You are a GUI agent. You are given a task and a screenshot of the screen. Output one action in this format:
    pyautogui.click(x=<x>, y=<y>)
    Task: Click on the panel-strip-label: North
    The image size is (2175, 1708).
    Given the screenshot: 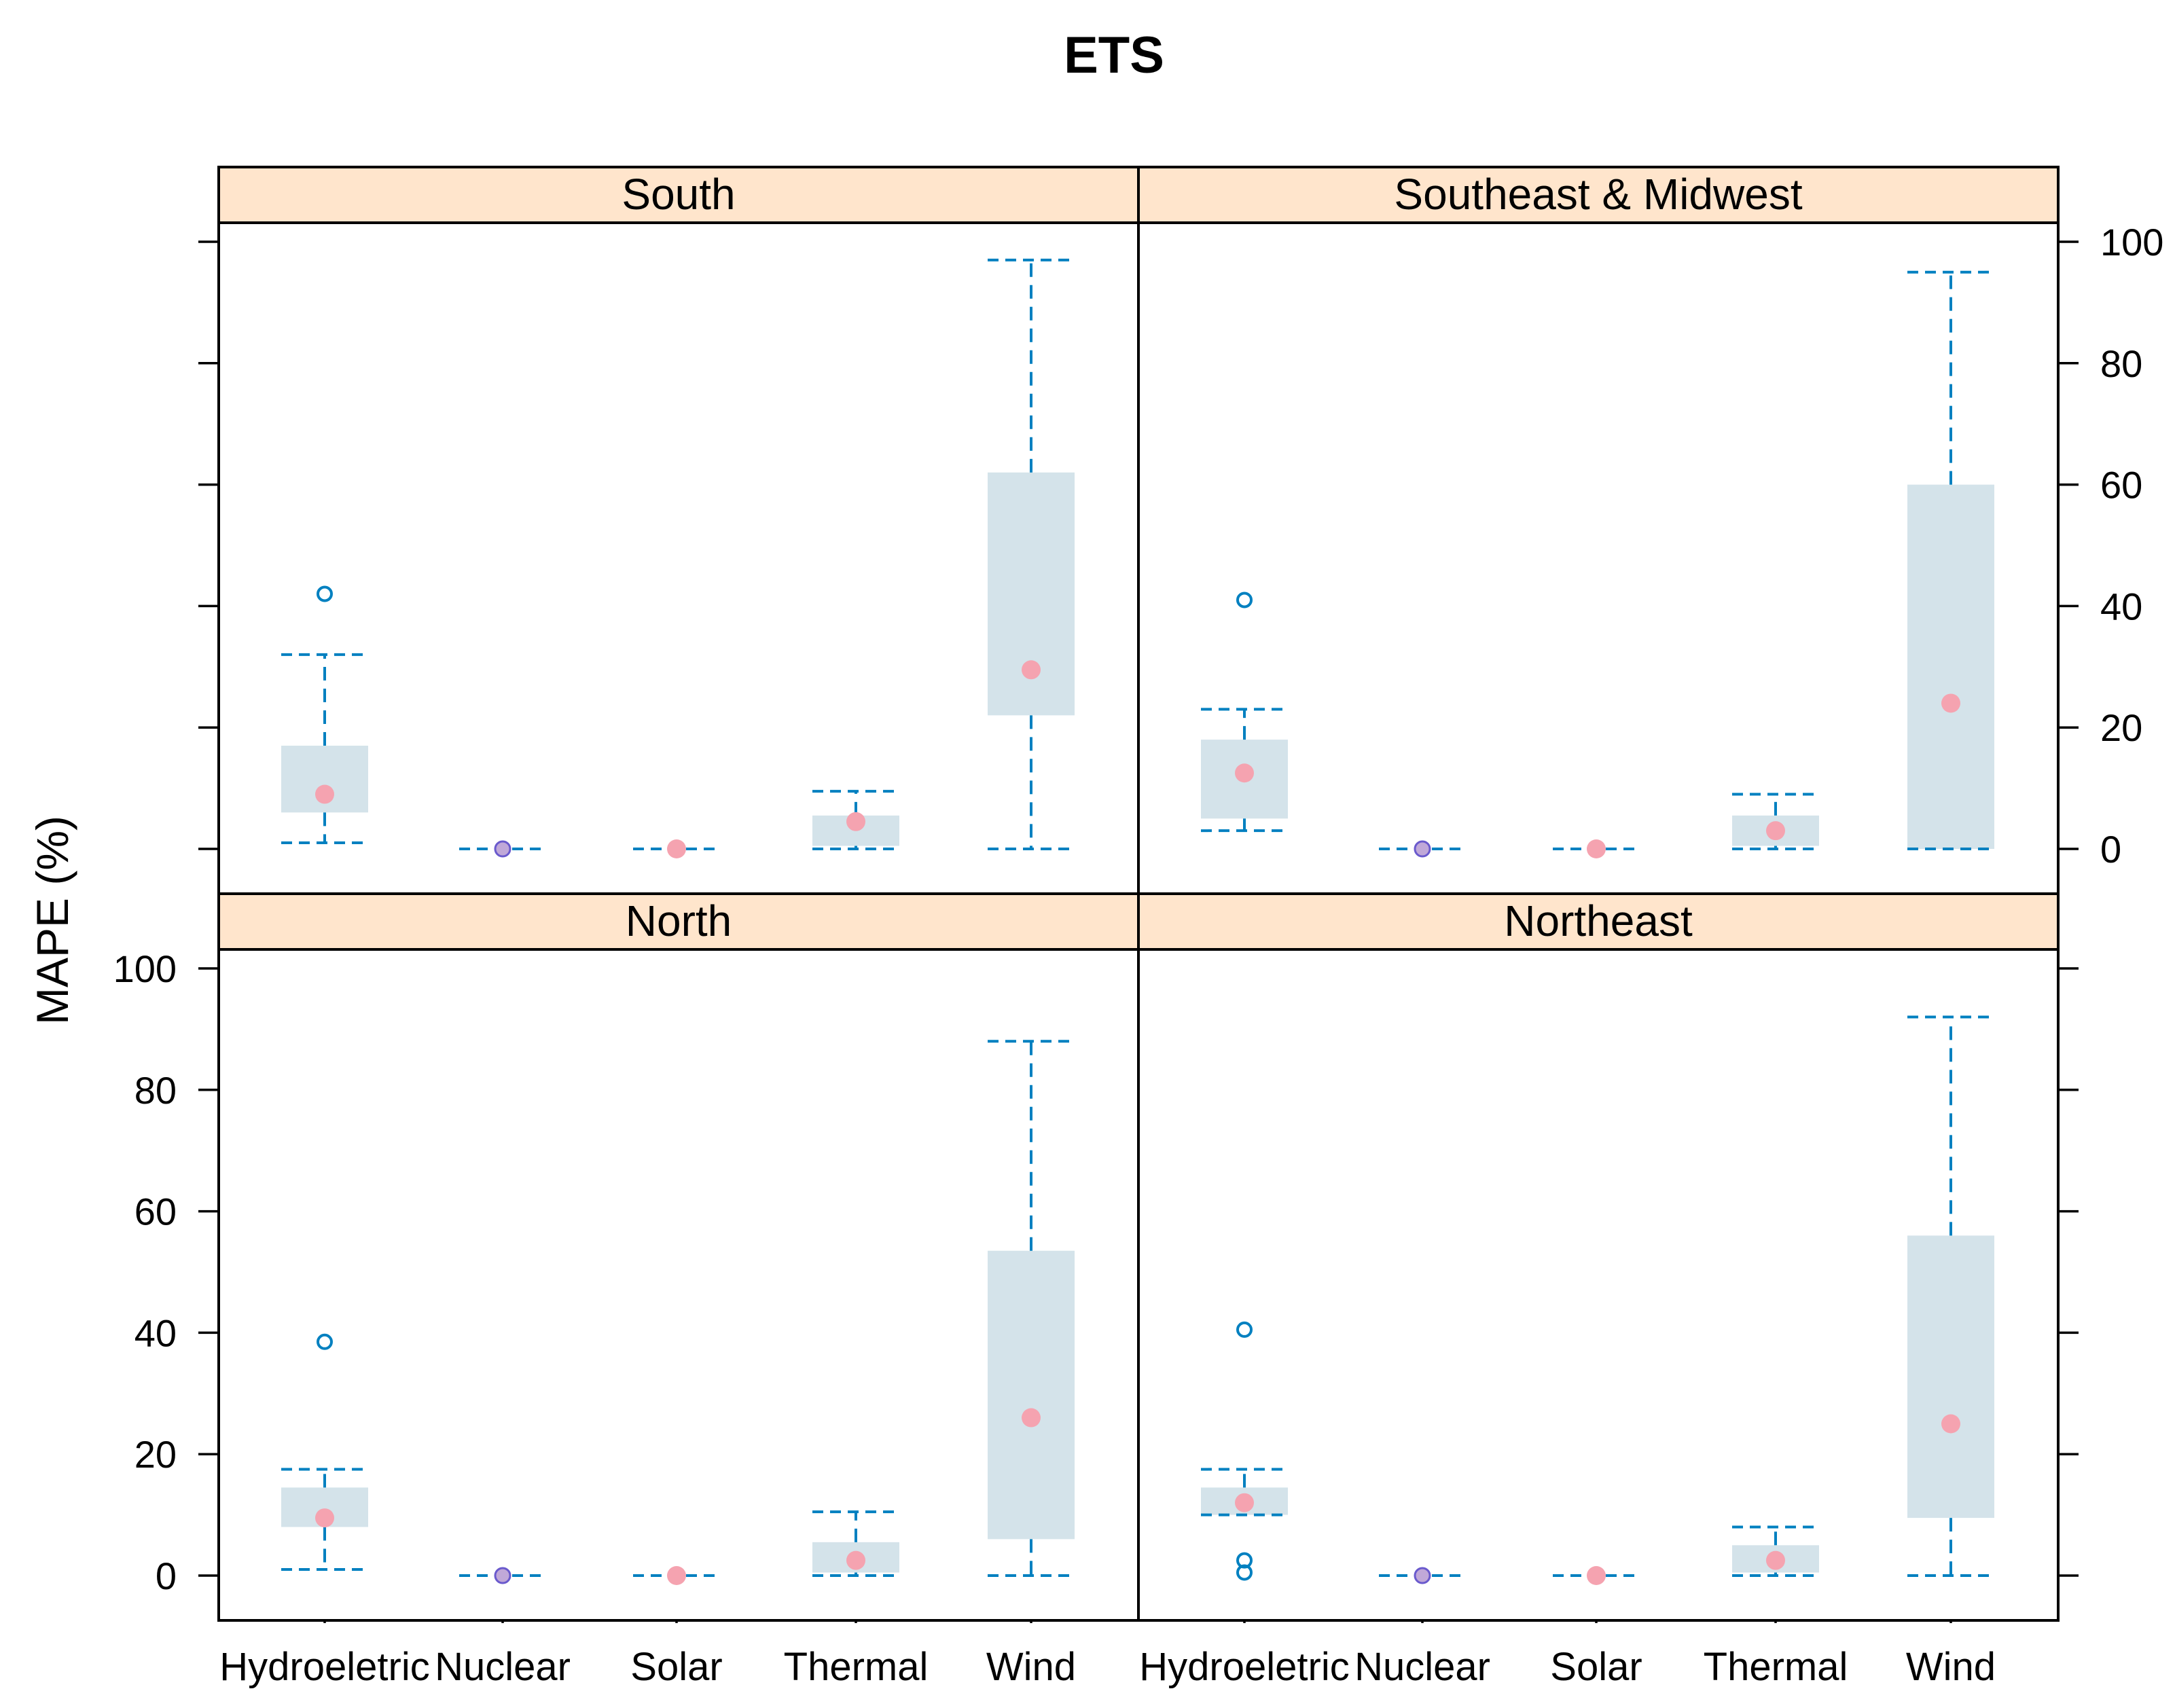 What is the action you would take?
    pyautogui.click(x=679, y=920)
    